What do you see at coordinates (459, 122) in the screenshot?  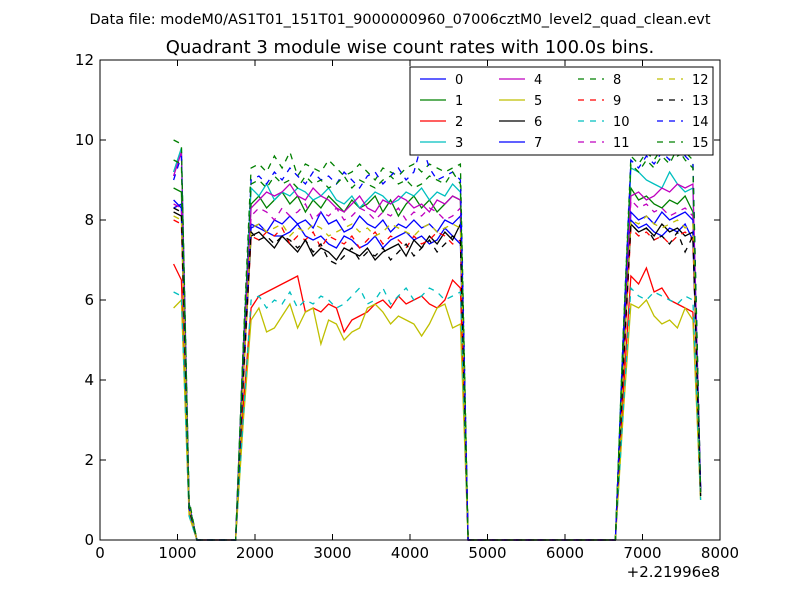 I see `legend-label-2: 2` at bounding box center [459, 122].